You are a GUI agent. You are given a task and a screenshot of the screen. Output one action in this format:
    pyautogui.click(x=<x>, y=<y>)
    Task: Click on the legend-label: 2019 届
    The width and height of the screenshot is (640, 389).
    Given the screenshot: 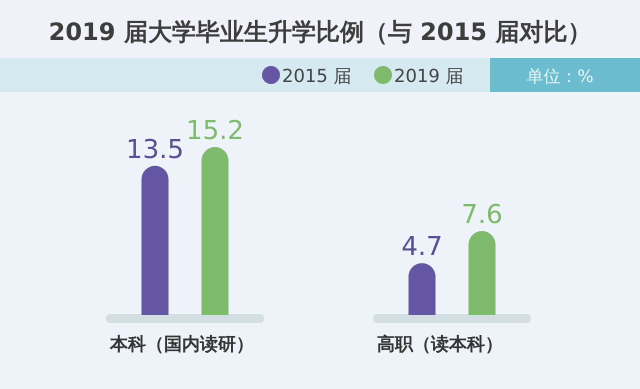 What is the action you would take?
    pyautogui.click(x=429, y=76)
    